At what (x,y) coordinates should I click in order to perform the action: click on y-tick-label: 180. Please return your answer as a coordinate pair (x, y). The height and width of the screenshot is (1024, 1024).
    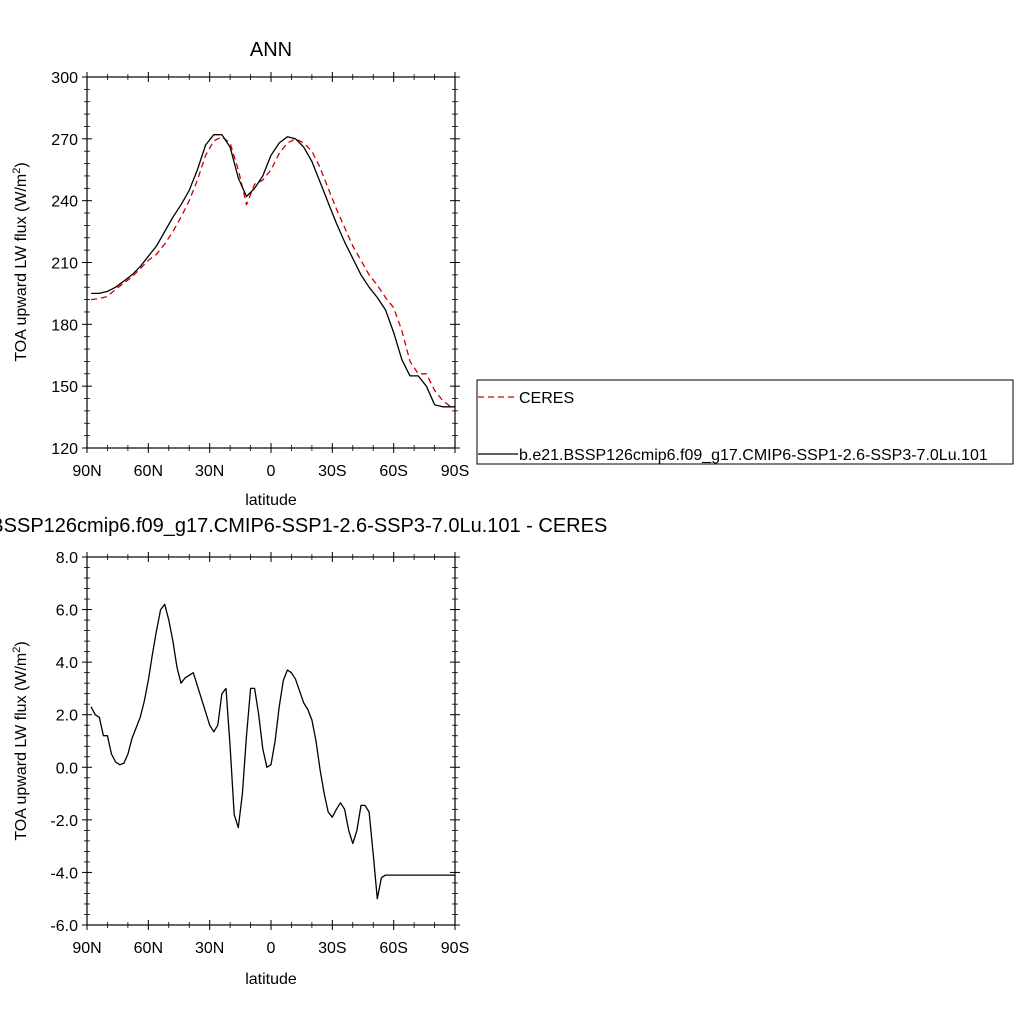
    Looking at the image, I should click on (64, 325).